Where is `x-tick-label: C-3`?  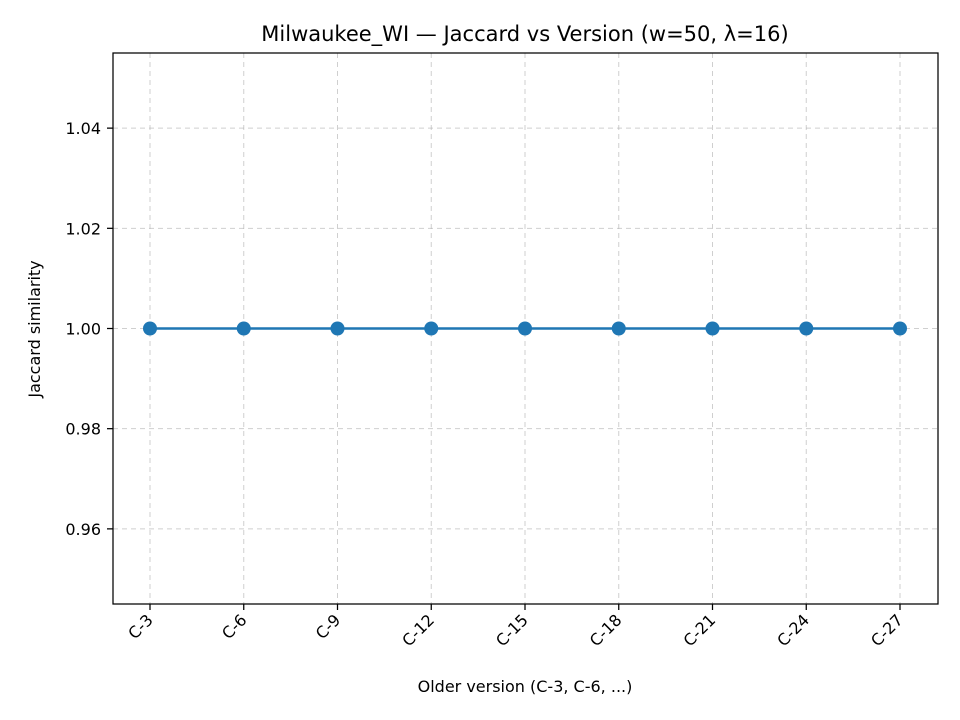 x-tick-label: C-3 is located at coordinates (140, 626).